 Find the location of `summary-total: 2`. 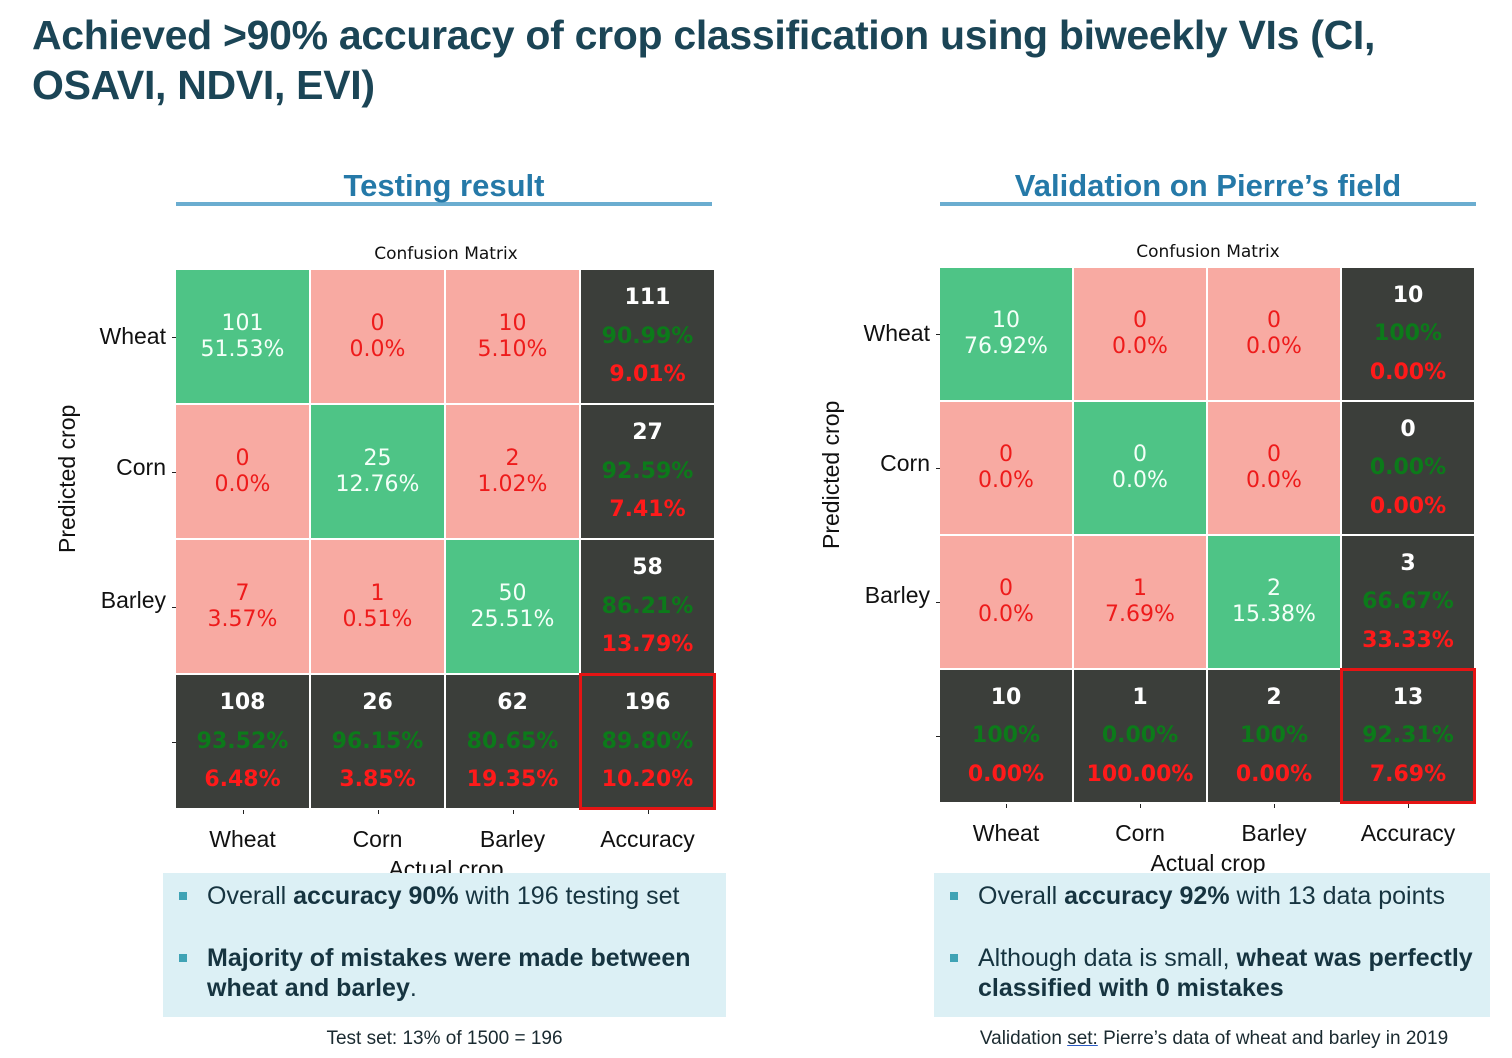

summary-total: 2 is located at coordinates (1274, 697).